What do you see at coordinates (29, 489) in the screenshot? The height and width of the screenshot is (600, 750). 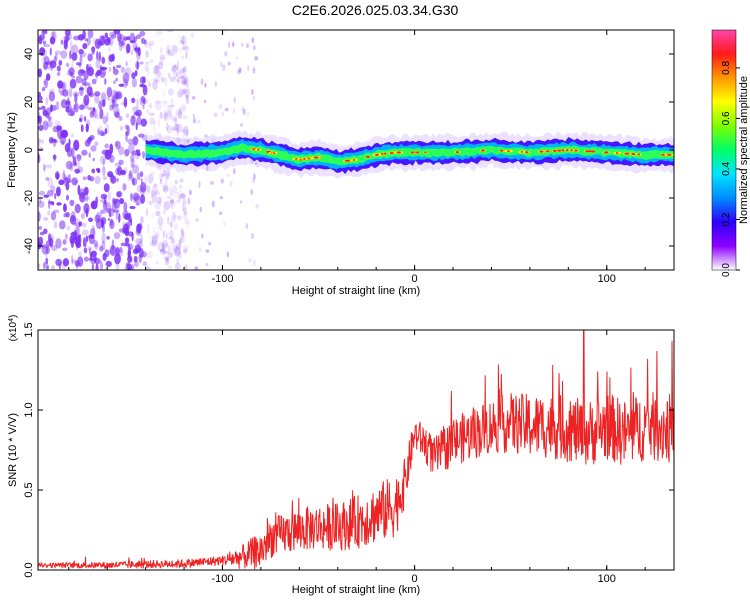 I see `snr-y-tick-label: 0.5` at bounding box center [29, 489].